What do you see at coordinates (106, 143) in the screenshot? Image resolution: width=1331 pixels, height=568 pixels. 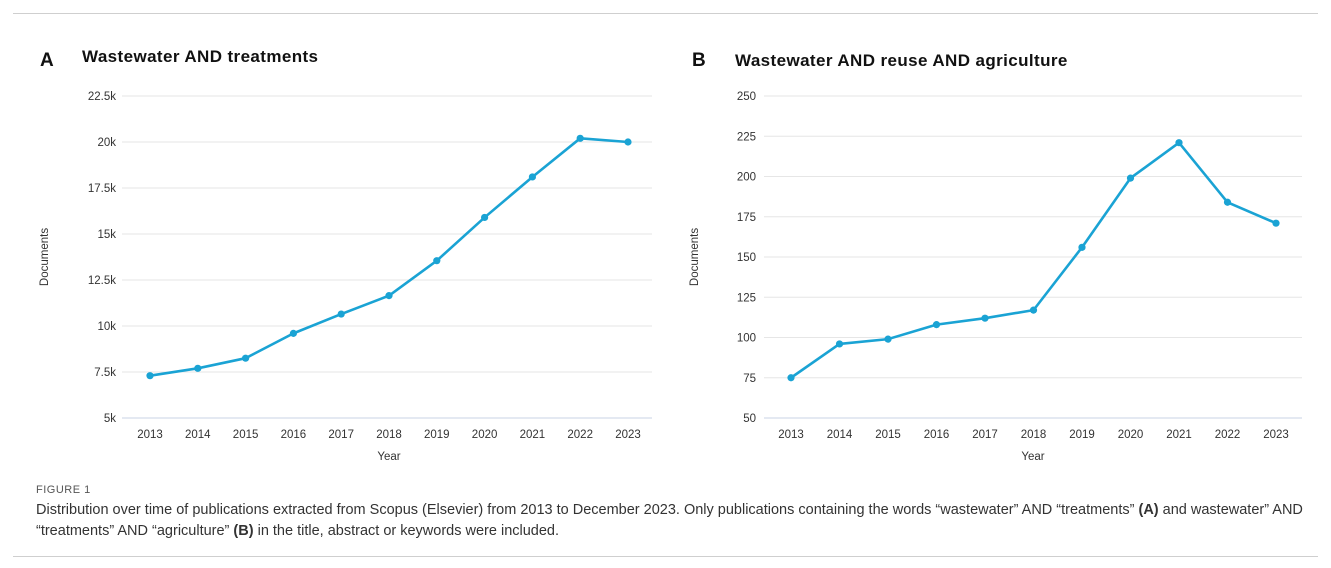 I see `y-tick-label: 20k` at bounding box center [106, 143].